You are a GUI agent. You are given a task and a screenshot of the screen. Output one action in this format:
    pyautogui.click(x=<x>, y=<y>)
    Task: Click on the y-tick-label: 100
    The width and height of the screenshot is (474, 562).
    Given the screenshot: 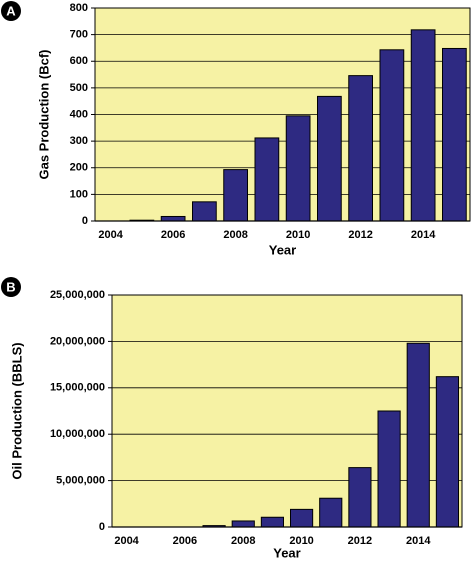 What is the action you would take?
    pyautogui.click(x=79, y=194)
    